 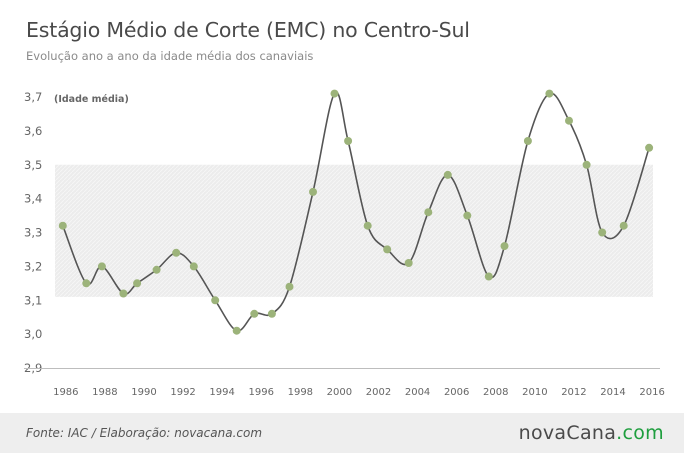 What do you see at coordinates (651, 392) in the screenshot?
I see `x-tick-label: 2016` at bounding box center [651, 392].